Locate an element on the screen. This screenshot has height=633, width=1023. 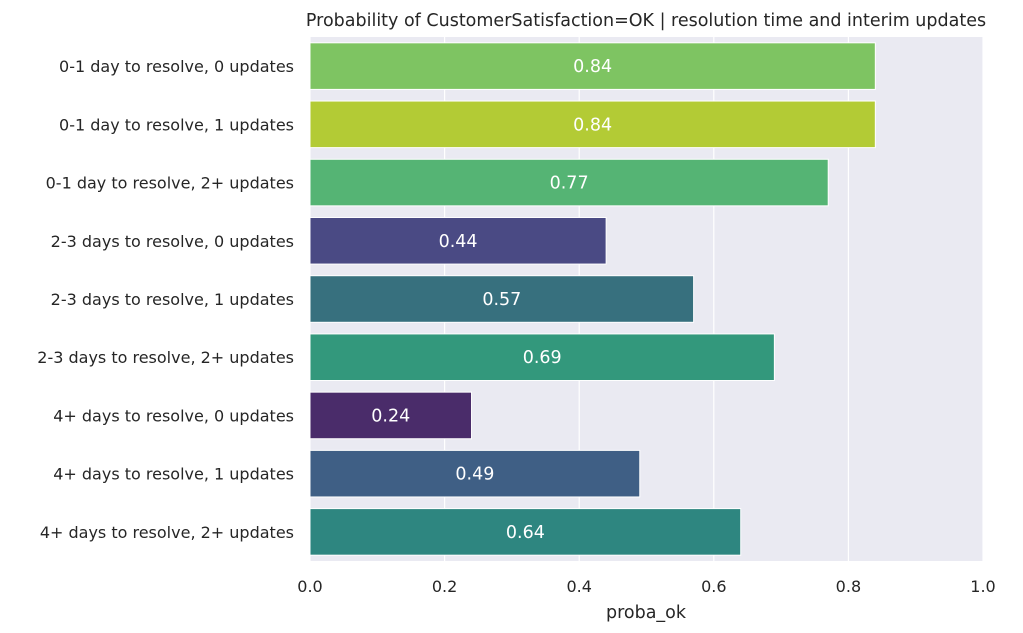
x-axis-label: proba_ok is located at coordinates (646, 613).